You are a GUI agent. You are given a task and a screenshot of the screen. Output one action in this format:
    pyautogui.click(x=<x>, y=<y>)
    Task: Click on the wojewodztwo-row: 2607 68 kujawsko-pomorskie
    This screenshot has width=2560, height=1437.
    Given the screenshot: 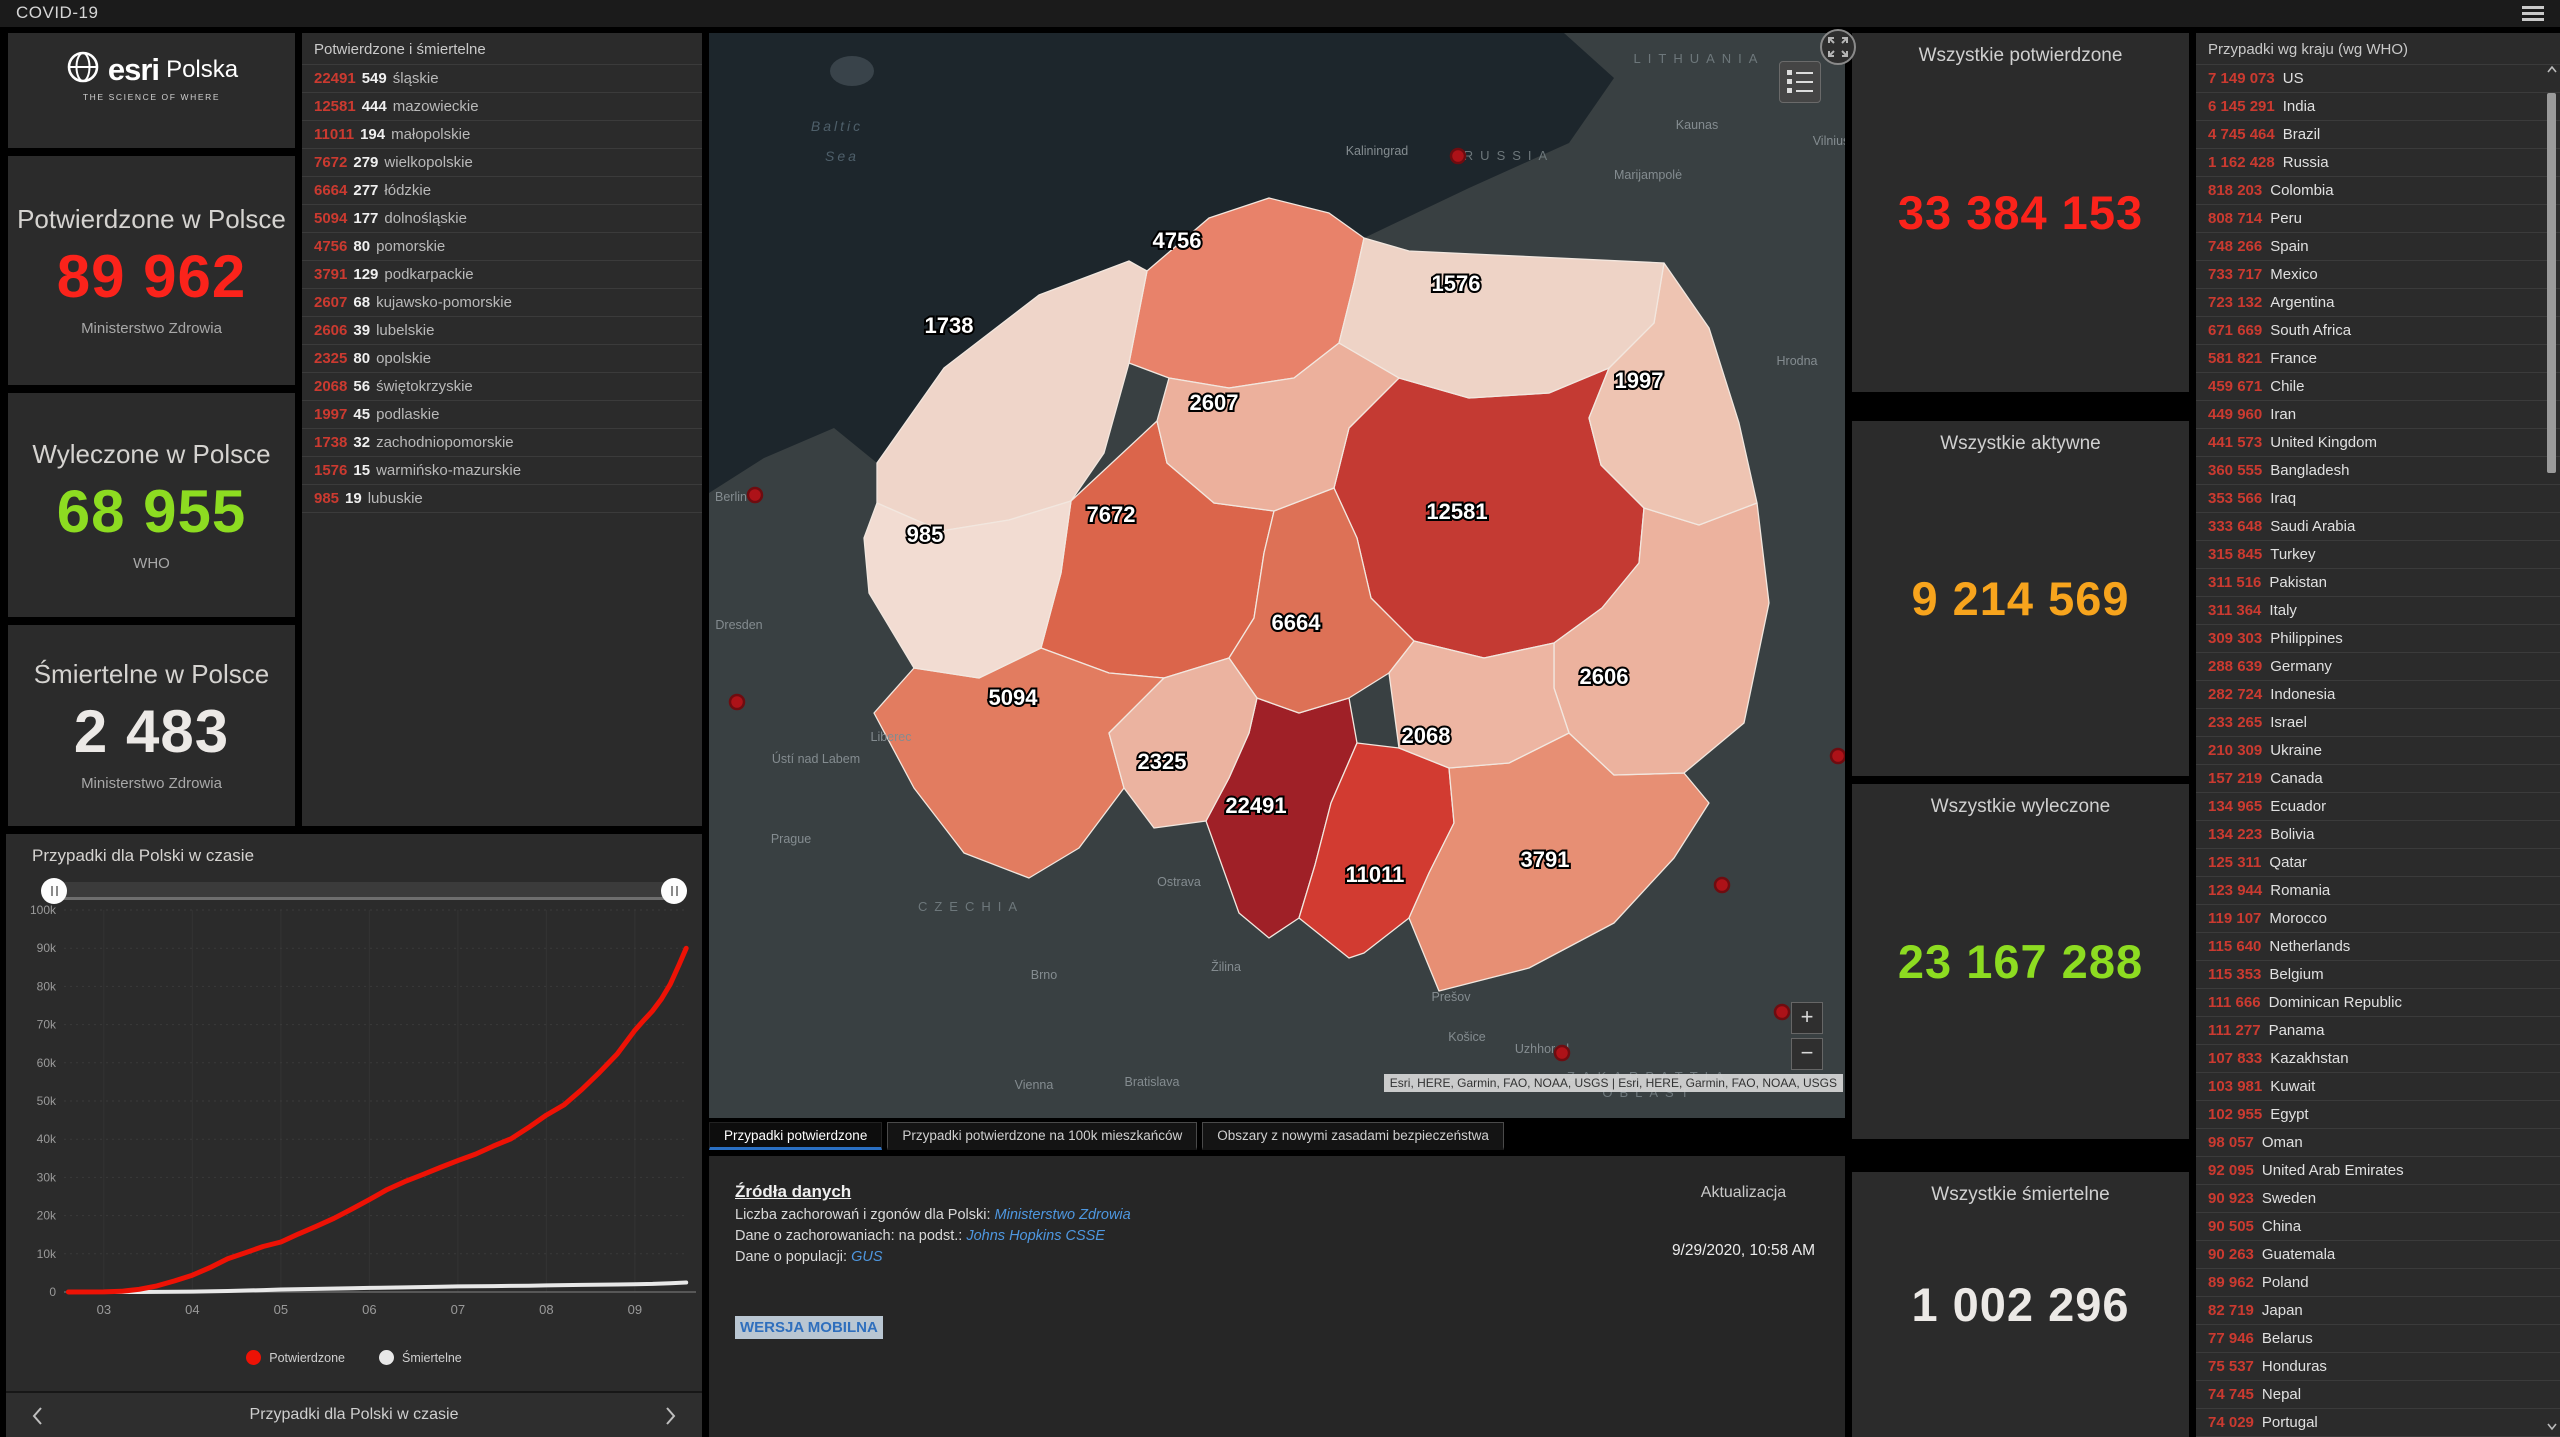 What is the action you would take?
    pyautogui.click(x=502, y=303)
    